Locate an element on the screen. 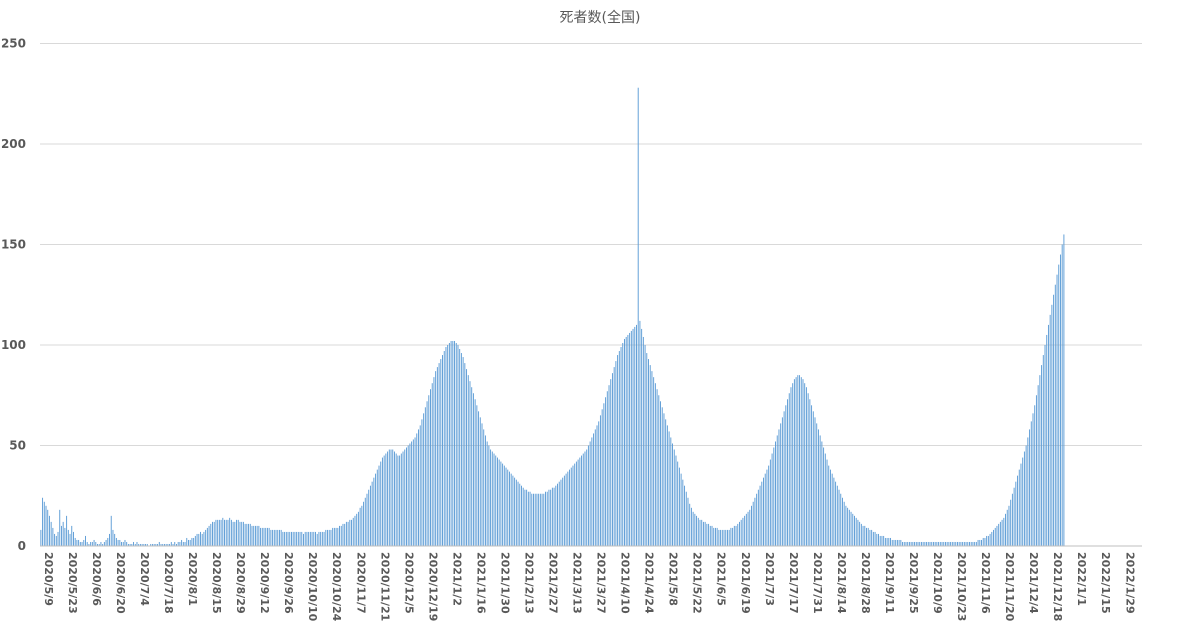 The image size is (1200, 636). x-tick-39: 2021/11/6 is located at coordinates (985, 583).